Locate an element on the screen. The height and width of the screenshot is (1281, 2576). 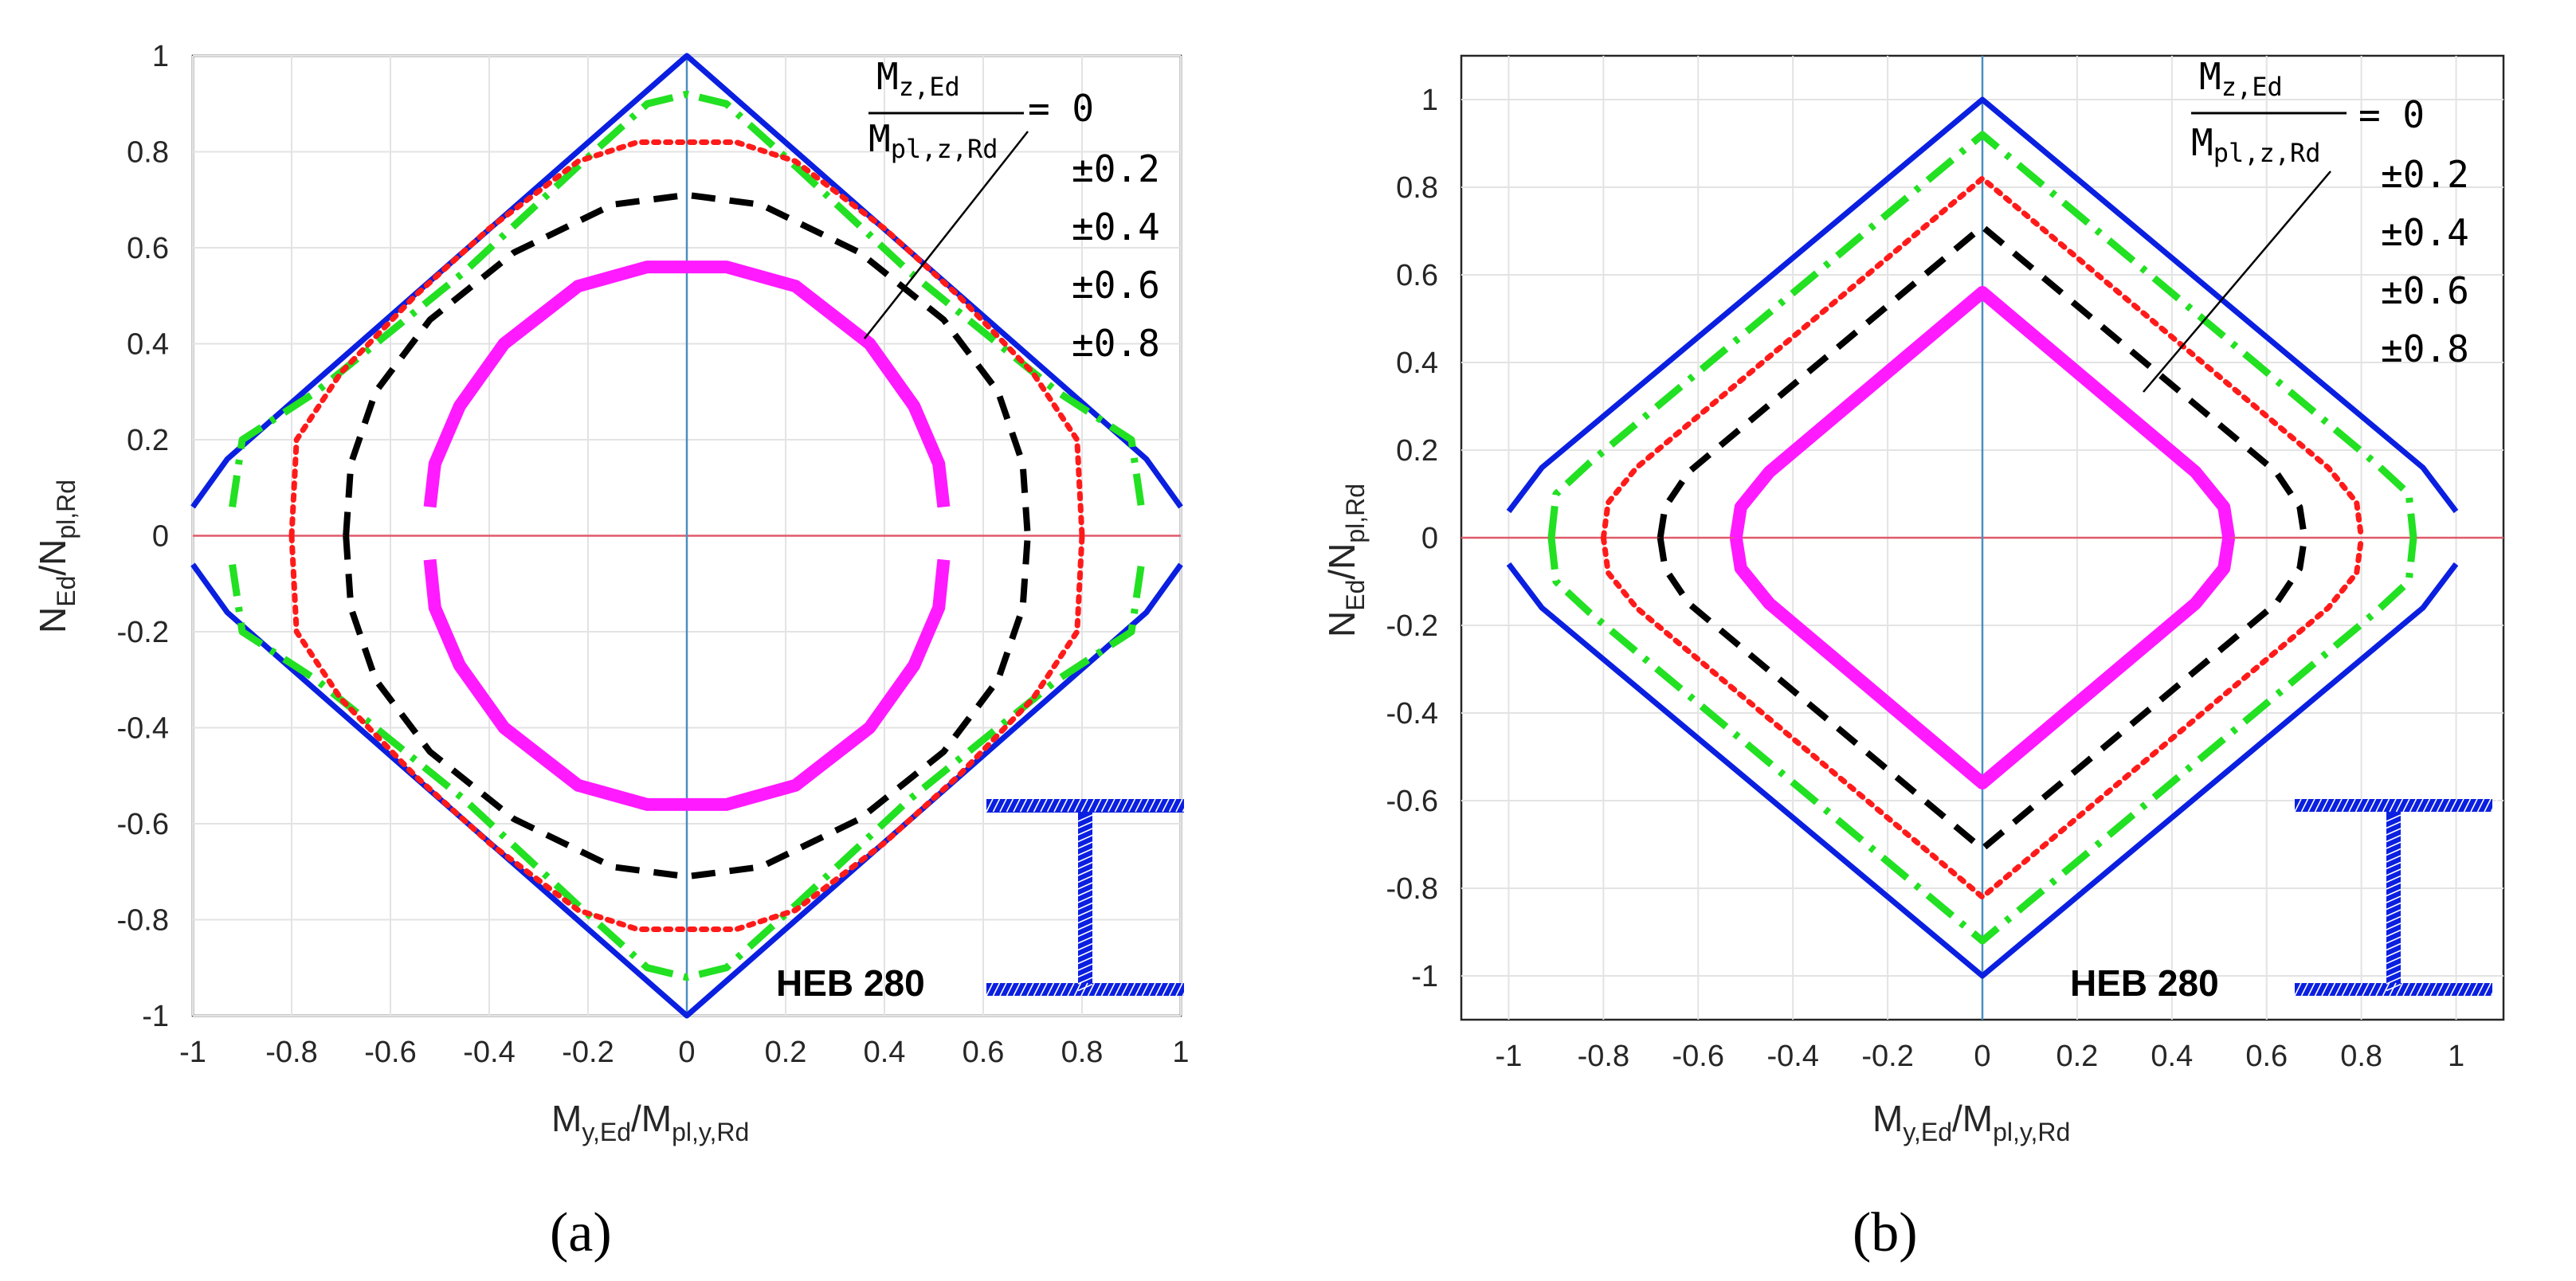
panel-b-legend-num-sub: z,Ed is located at coordinates (2252, 87).